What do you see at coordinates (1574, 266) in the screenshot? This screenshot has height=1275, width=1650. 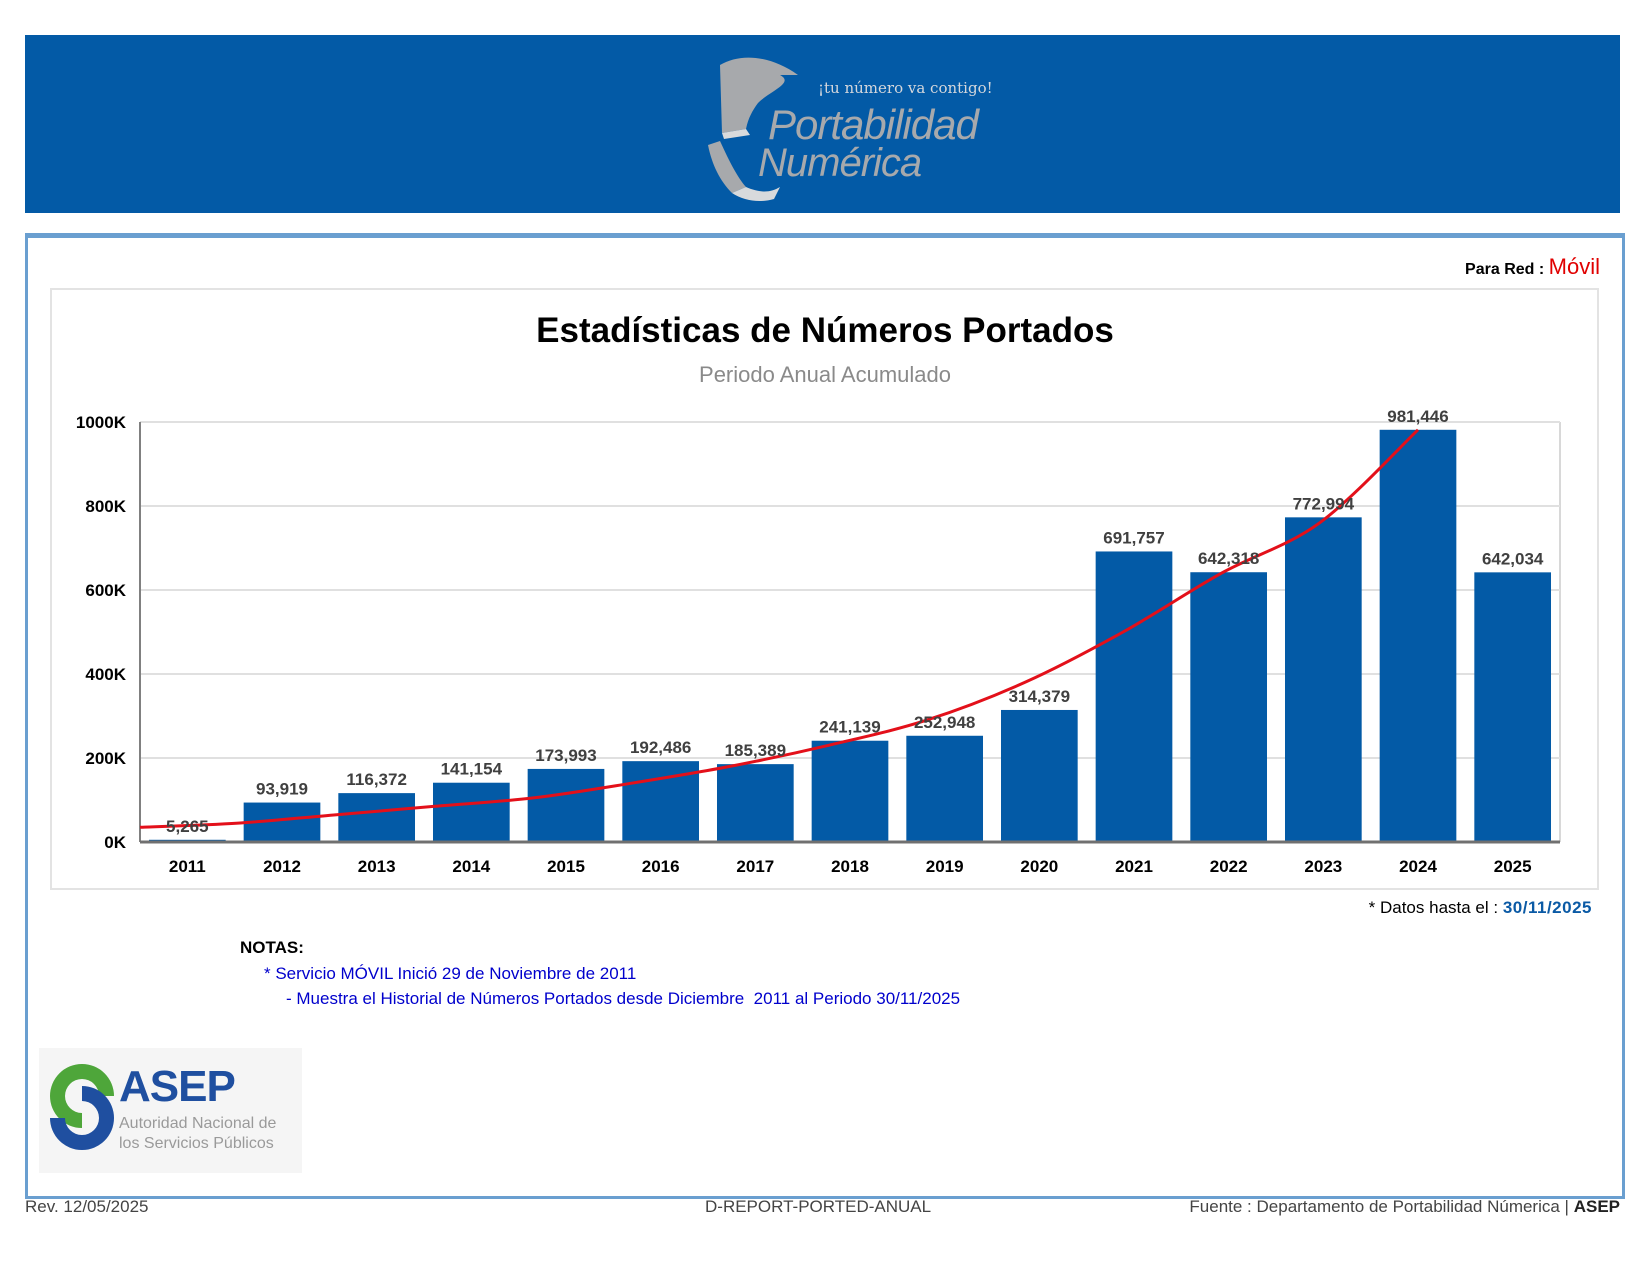 I see `network-filter-value: Móvil` at bounding box center [1574, 266].